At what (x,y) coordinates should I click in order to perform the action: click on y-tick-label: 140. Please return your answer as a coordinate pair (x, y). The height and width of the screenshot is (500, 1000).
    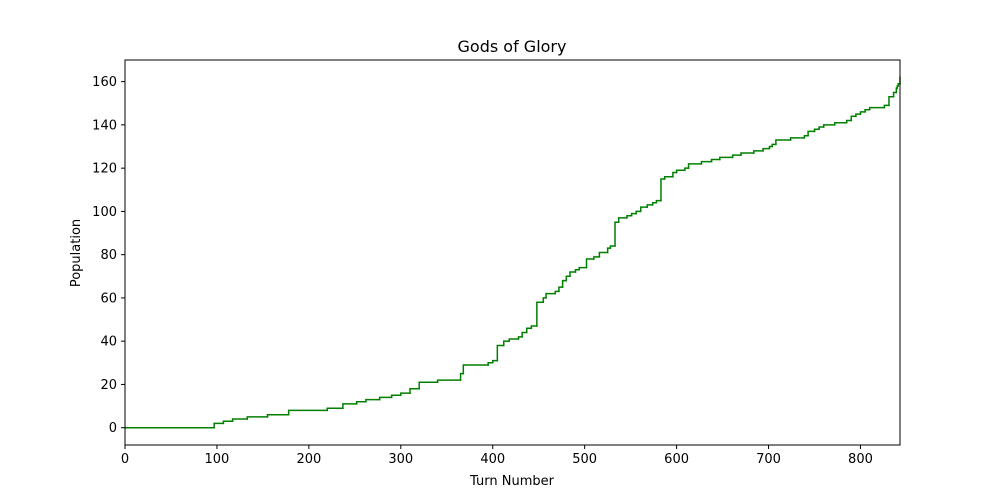
    Looking at the image, I should click on (104, 125).